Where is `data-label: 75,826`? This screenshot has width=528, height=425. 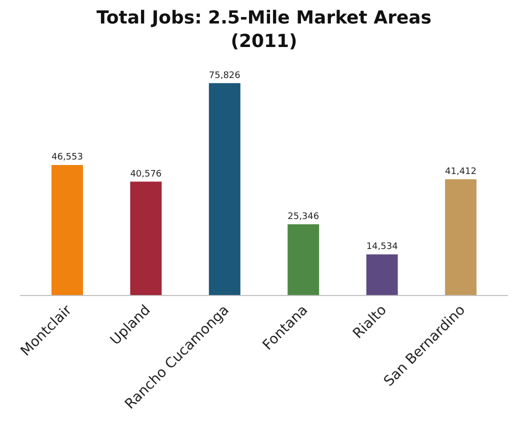
data-label: 75,826 is located at coordinates (224, 75).